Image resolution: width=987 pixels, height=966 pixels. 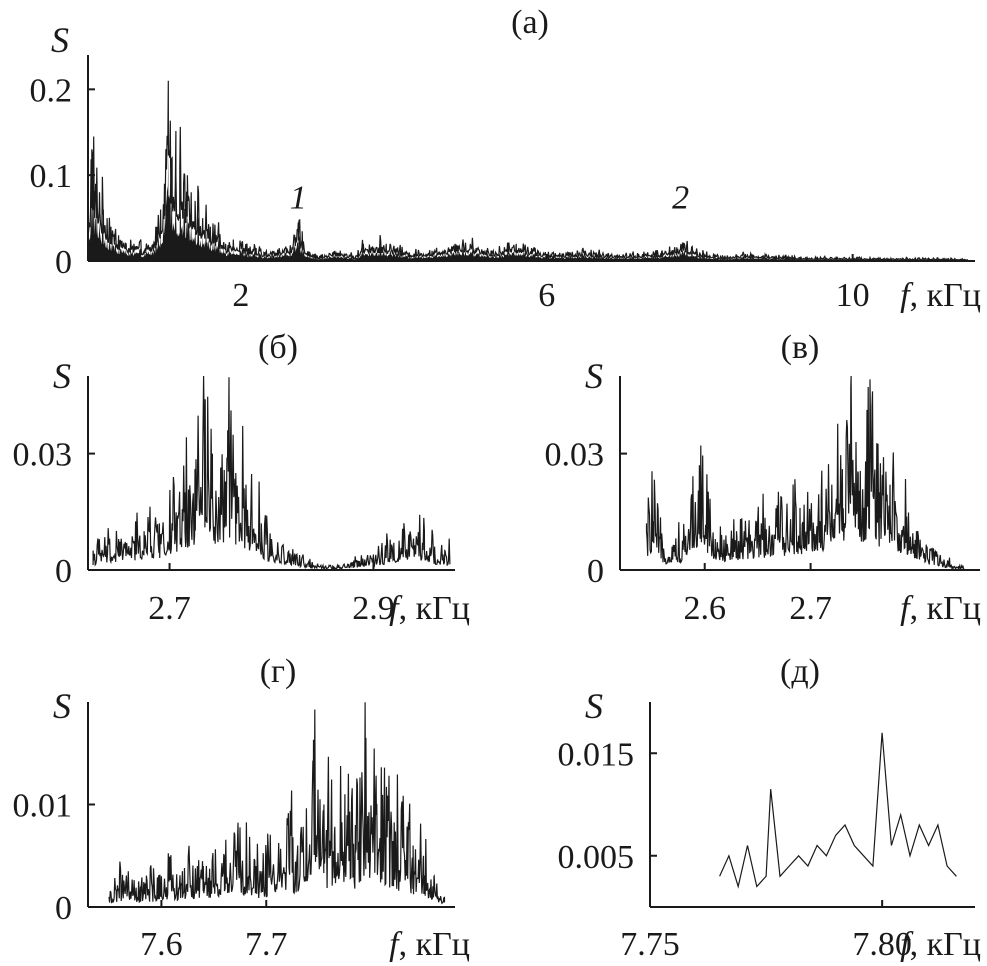 What do you see at coordinates (528, 206) in the screenshot?
I see `panel-a-spectrum-fill` at bounding box center [528, 206].